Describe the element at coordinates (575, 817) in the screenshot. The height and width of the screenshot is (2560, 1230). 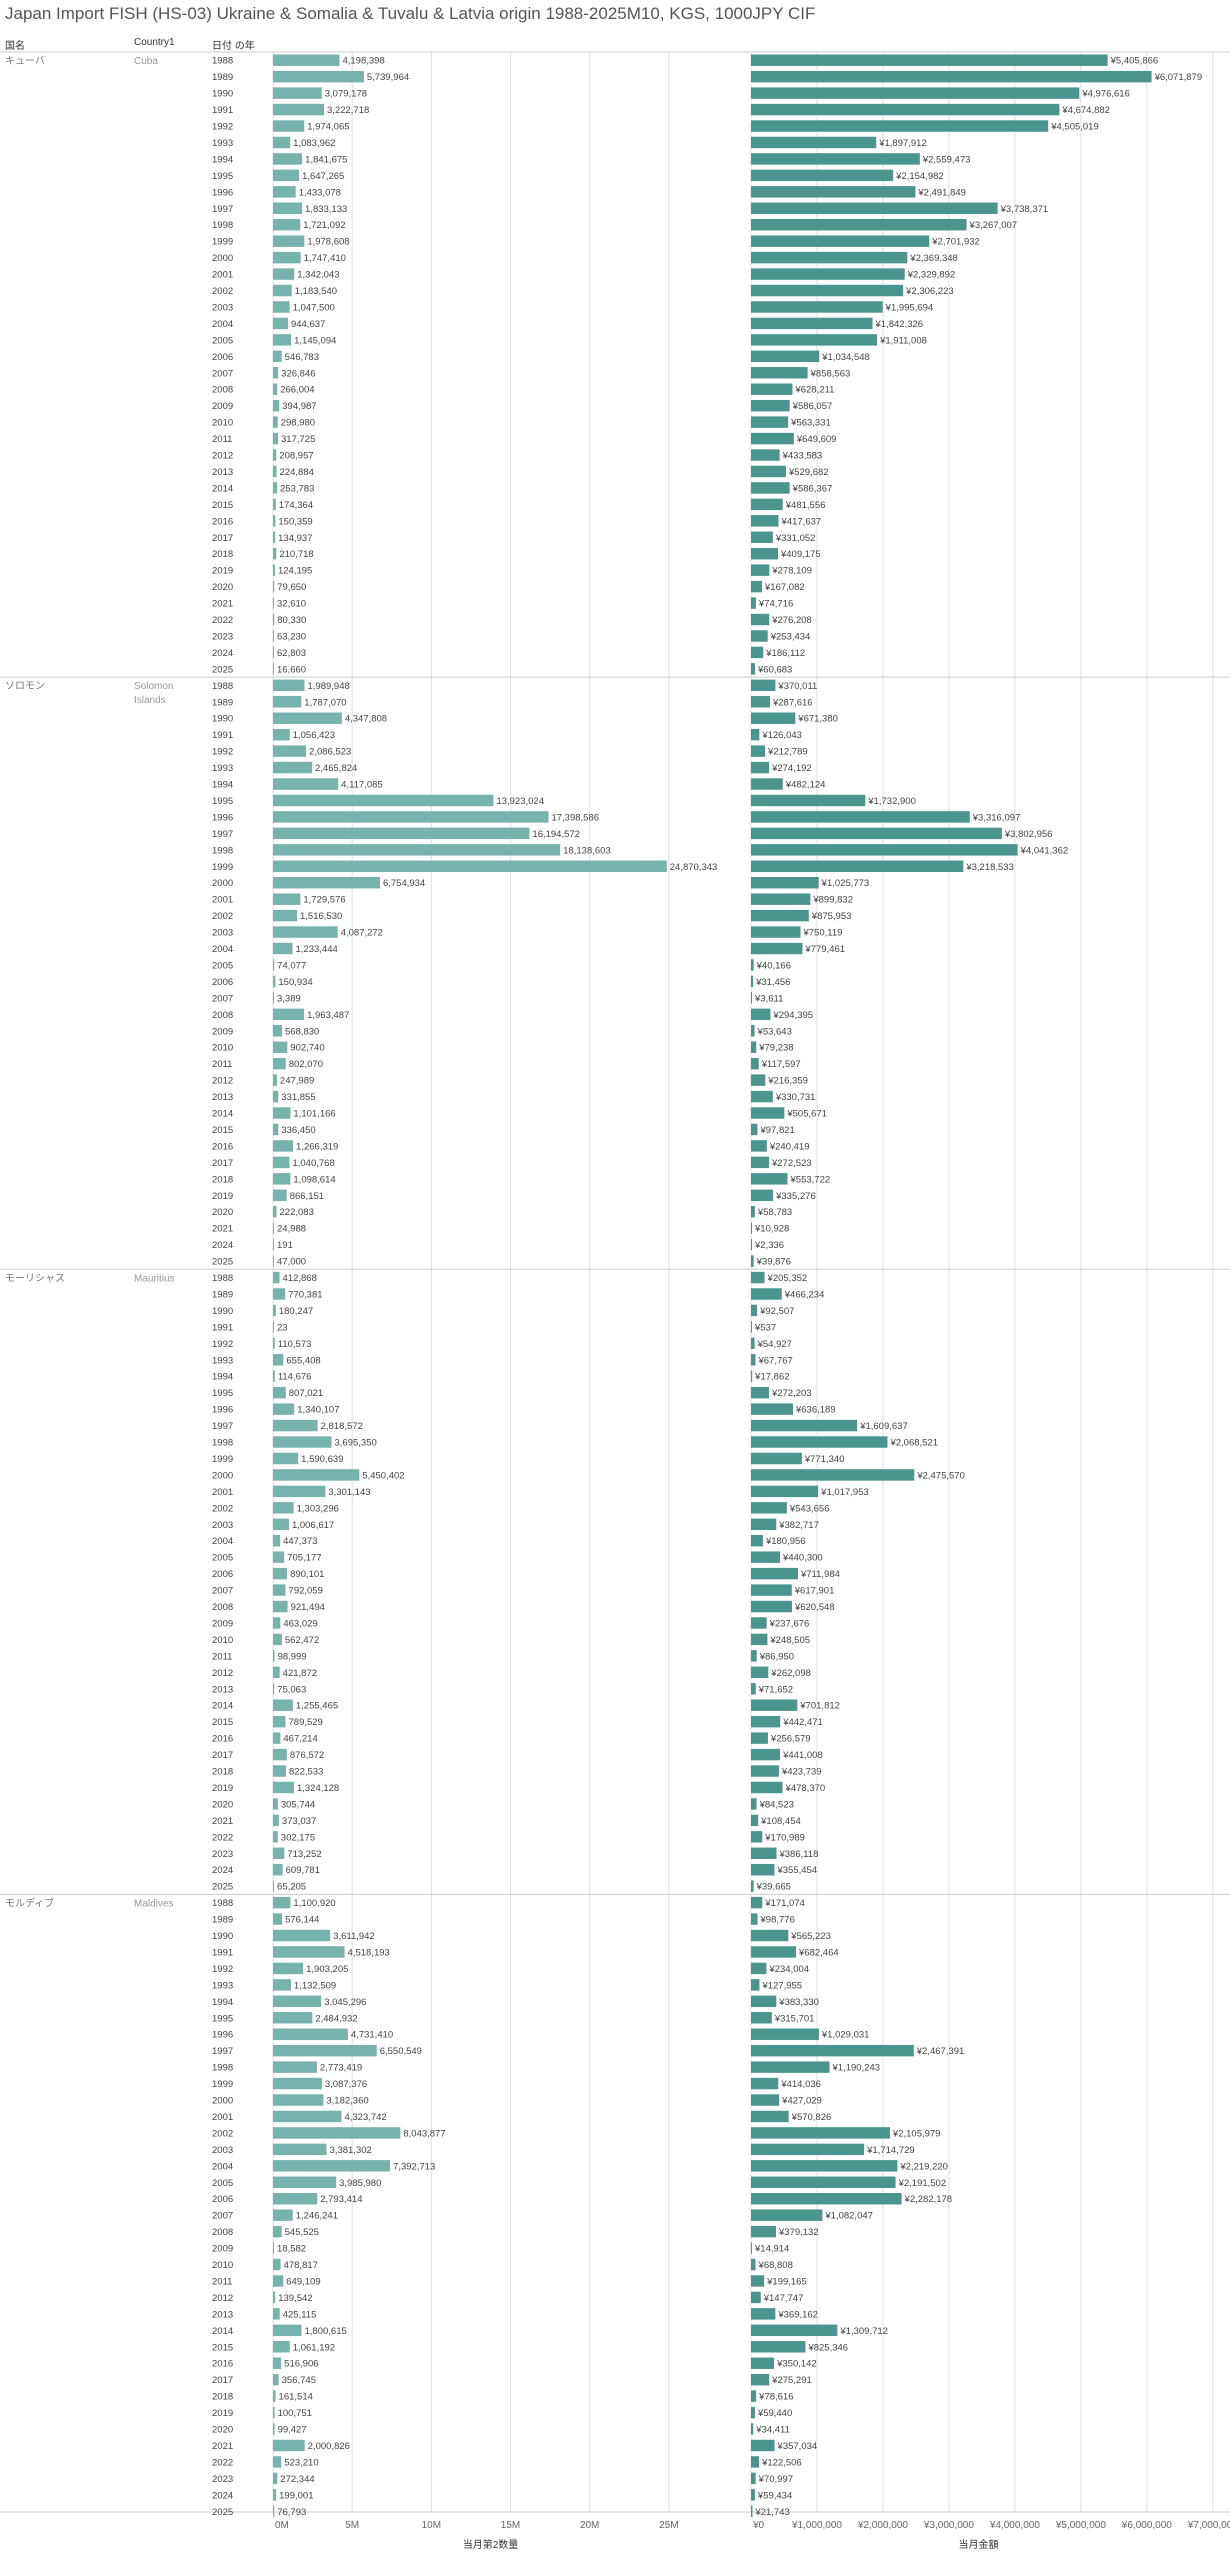
I see `bar-quantity-label: 17,398,586` at that location.